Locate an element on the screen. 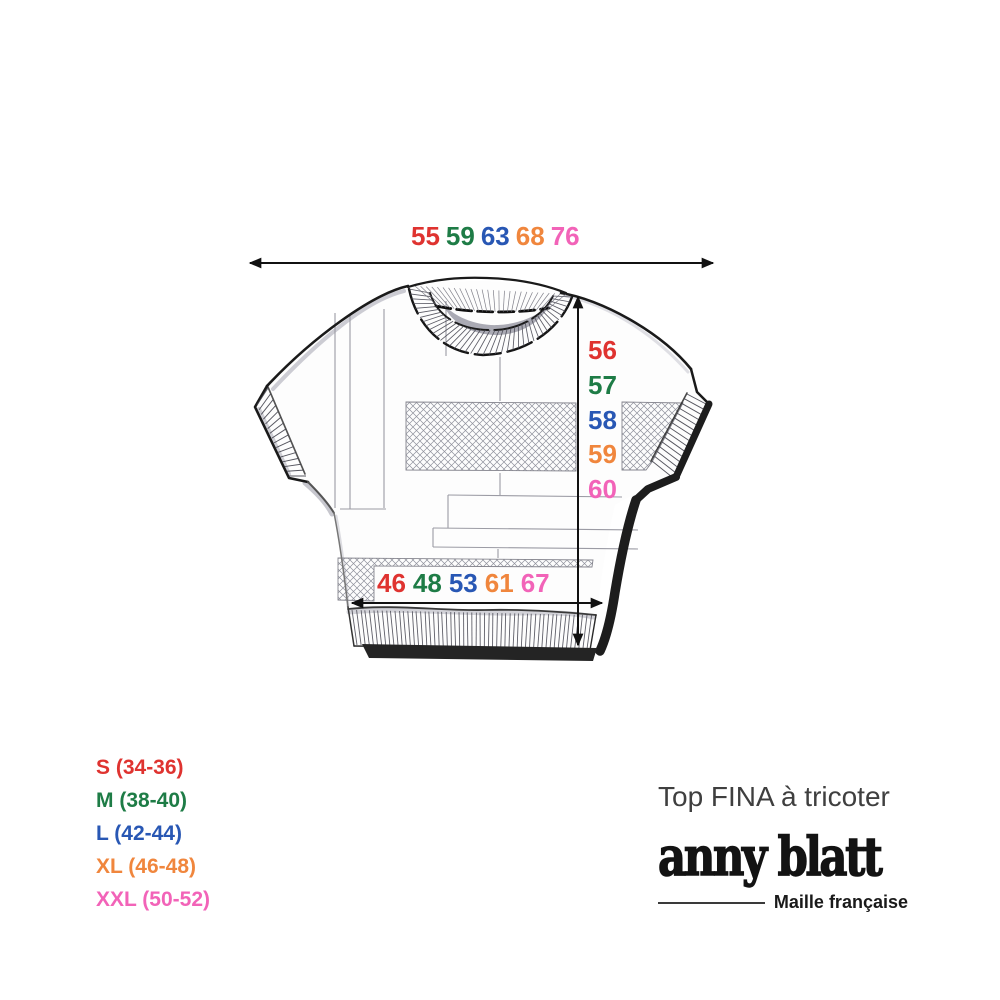  length-s: 56 is located at coordinates (602, 350).